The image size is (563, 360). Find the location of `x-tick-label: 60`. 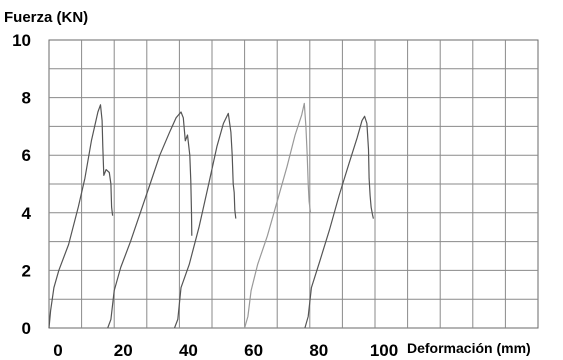

x-tick-label: 60 is located at coordinates (253, 350).